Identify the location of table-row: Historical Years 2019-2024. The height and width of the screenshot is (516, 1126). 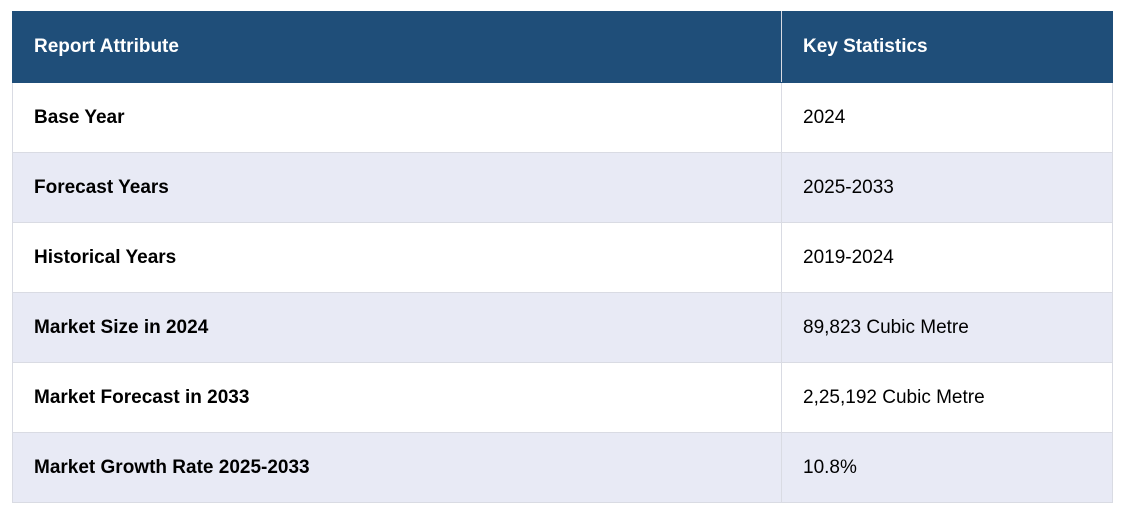
(562, 257).